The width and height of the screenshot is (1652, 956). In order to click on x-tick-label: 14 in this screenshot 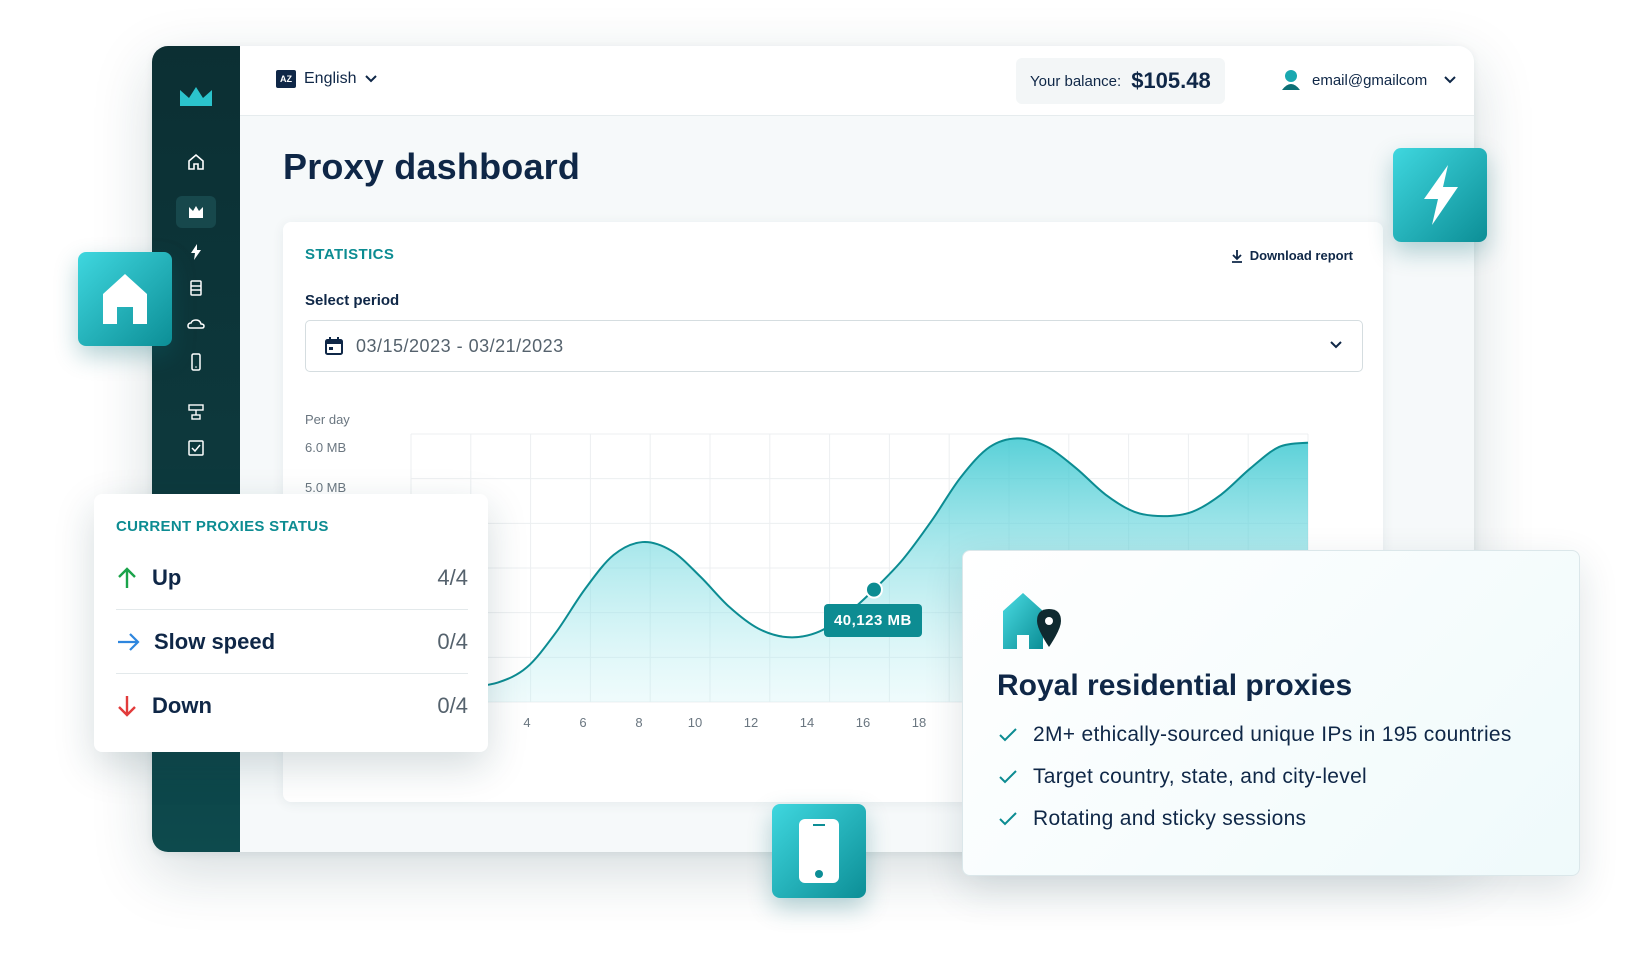, I will do `click(807, 722)`.